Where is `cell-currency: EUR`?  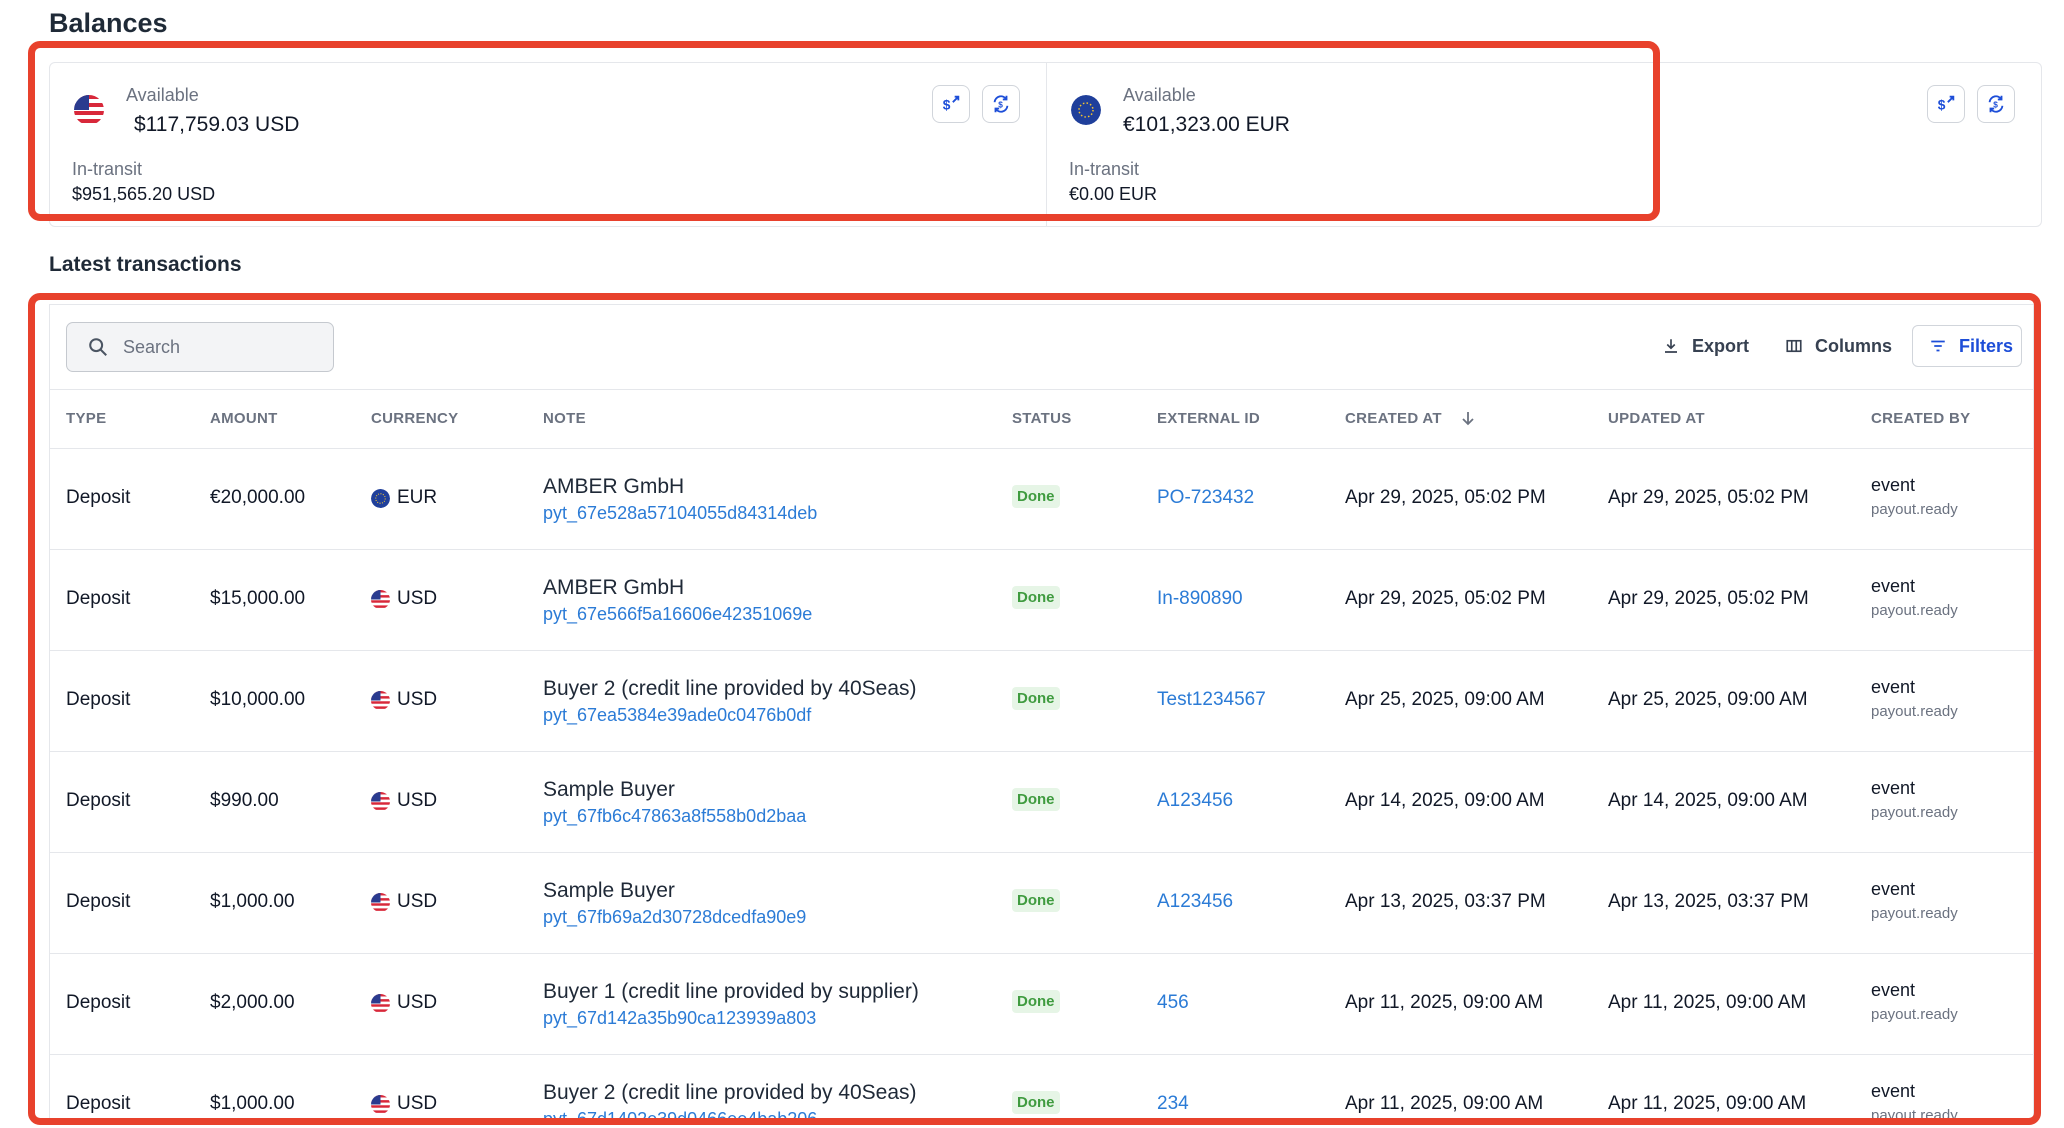 cell-currency: EUR is located at coordinates (404, 498).